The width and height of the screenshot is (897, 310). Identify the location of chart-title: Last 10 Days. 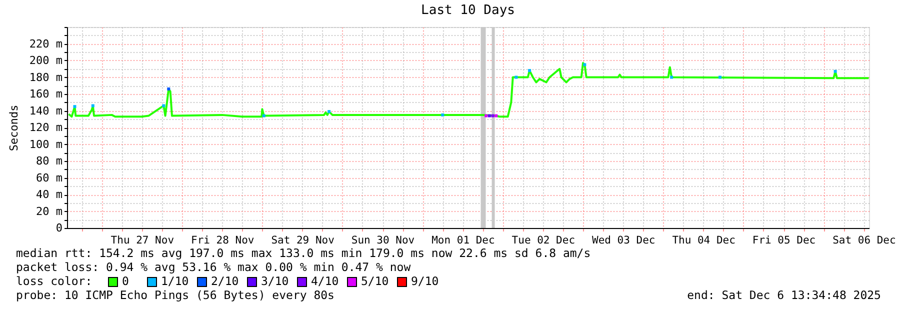
(468, 10).